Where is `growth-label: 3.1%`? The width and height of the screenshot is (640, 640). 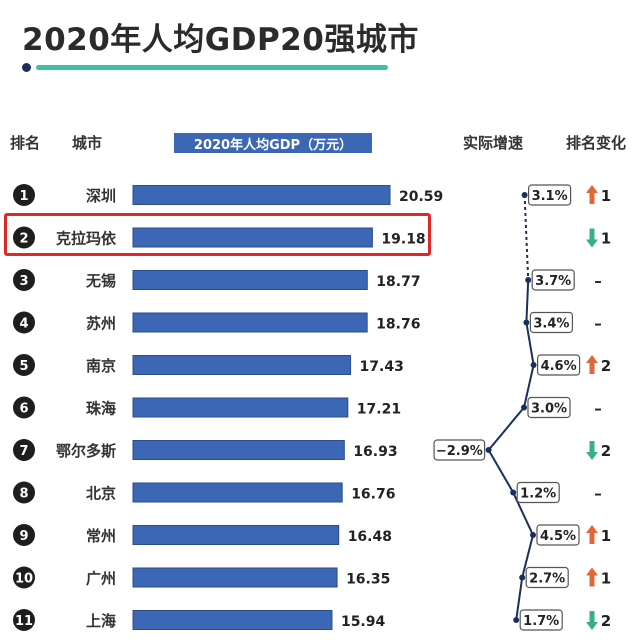 growth-label: 3.1% is located at coordinates (550, 196).